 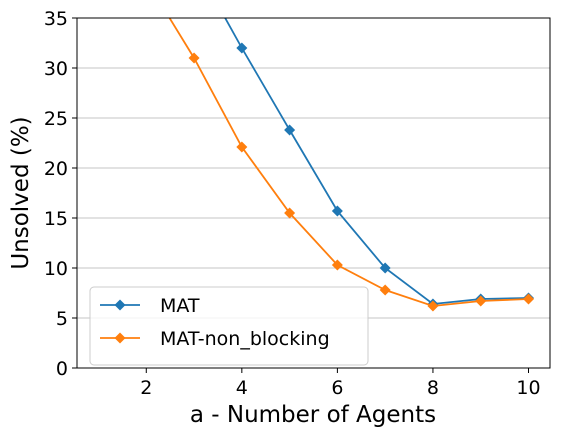 What do you see at coordinates (56, 219) in the screenshot?
I see `y-tick-label: 15` at bounding box center [56, 219].